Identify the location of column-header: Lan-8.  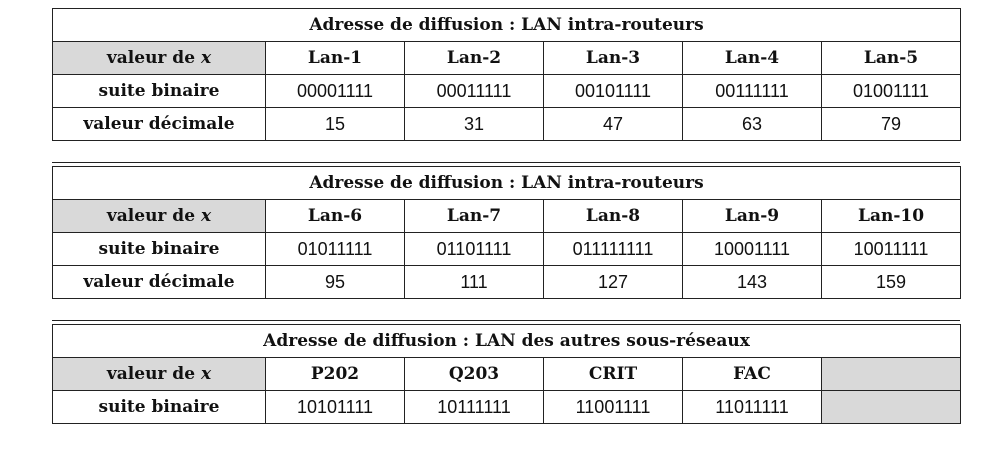
(613, 216).